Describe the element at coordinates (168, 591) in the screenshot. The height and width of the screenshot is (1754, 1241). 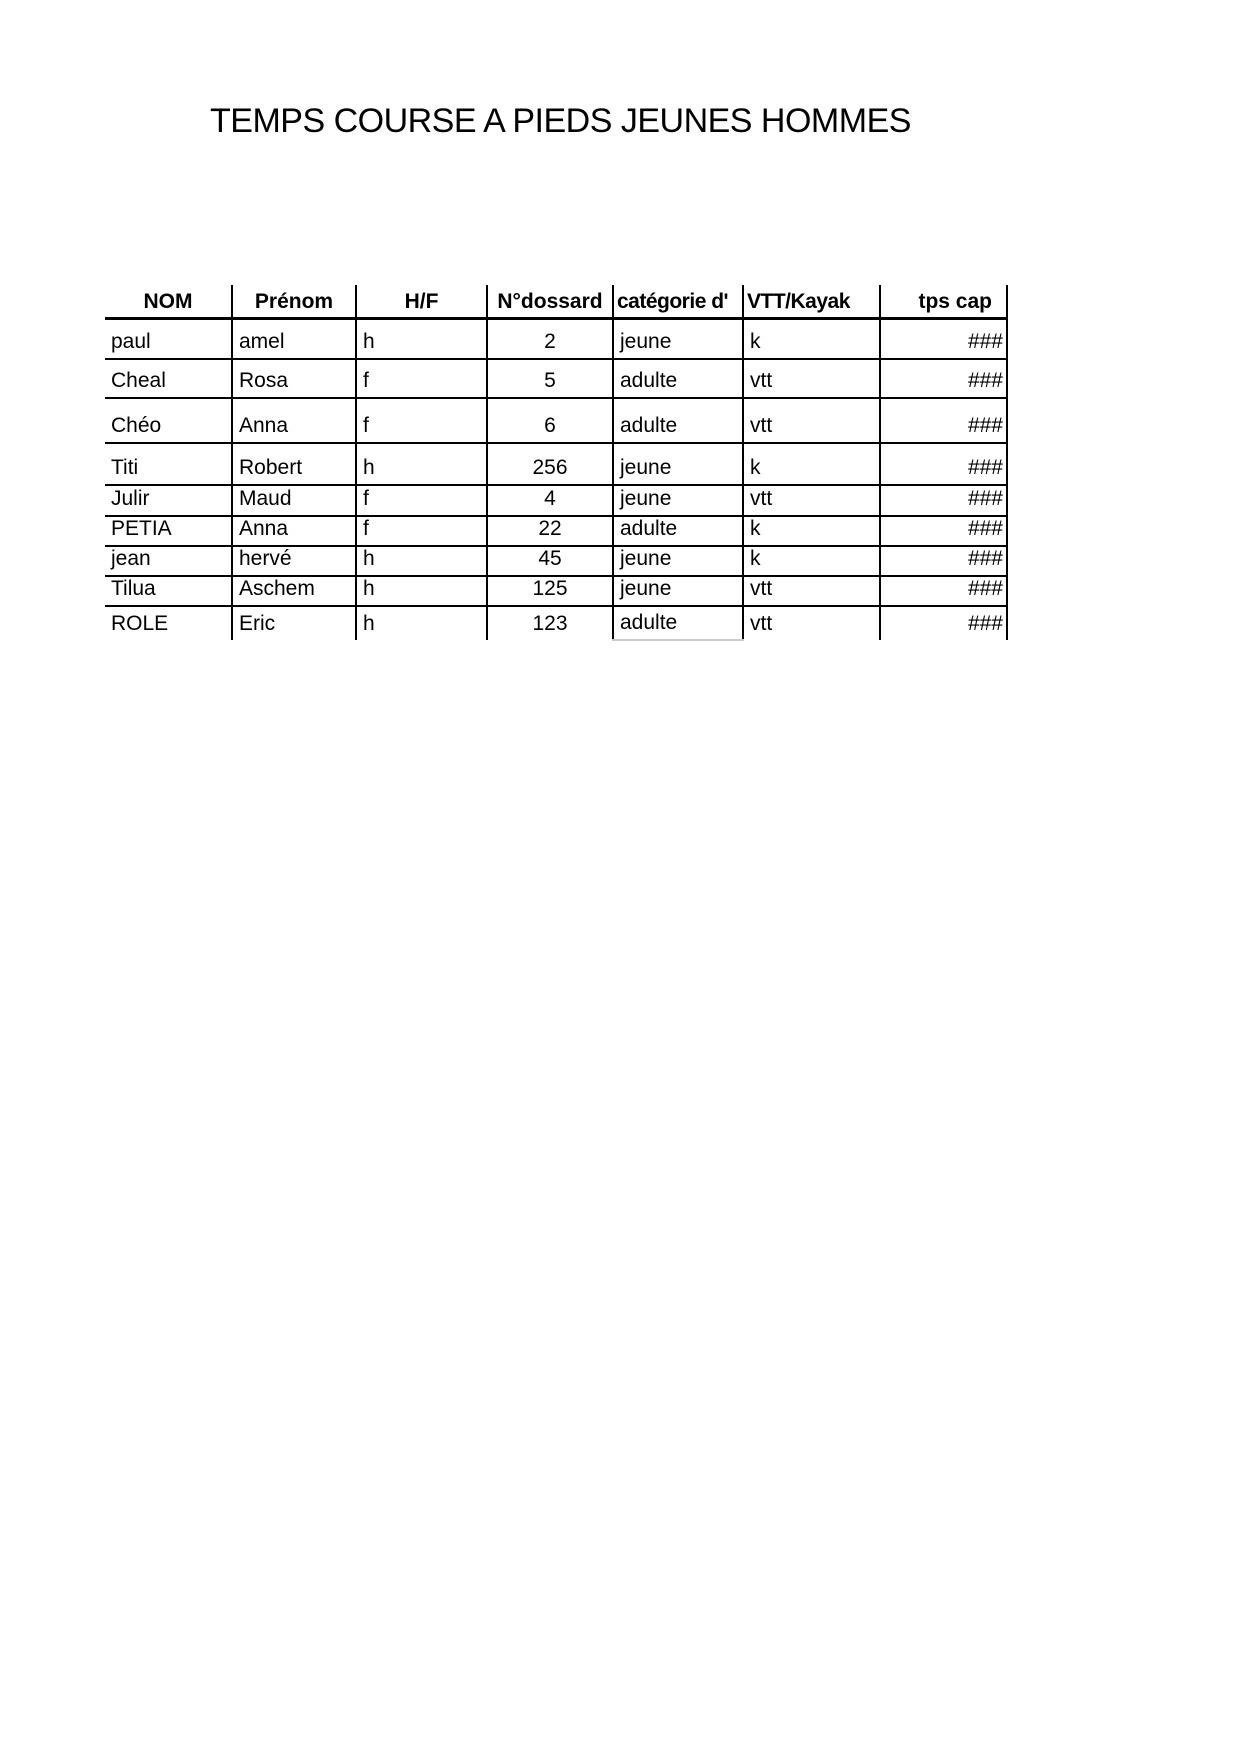
I see `cell-nom: Tilua` at that location.